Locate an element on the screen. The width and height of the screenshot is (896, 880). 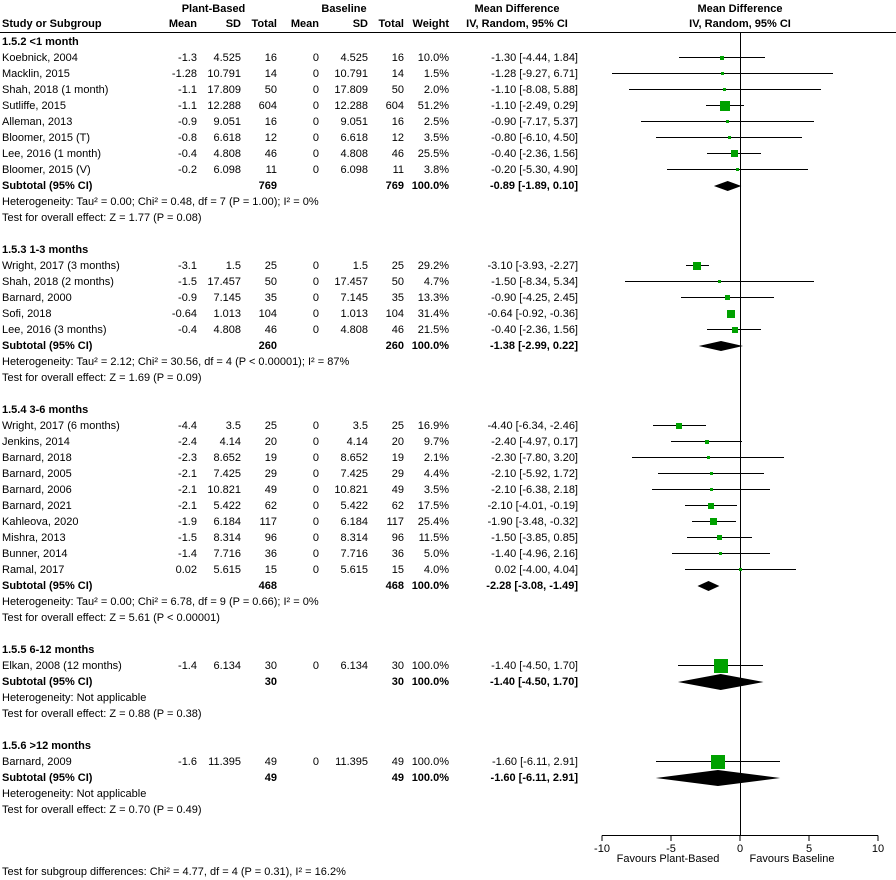
weight-value: 51.2% is located at coordinates (433, 106).